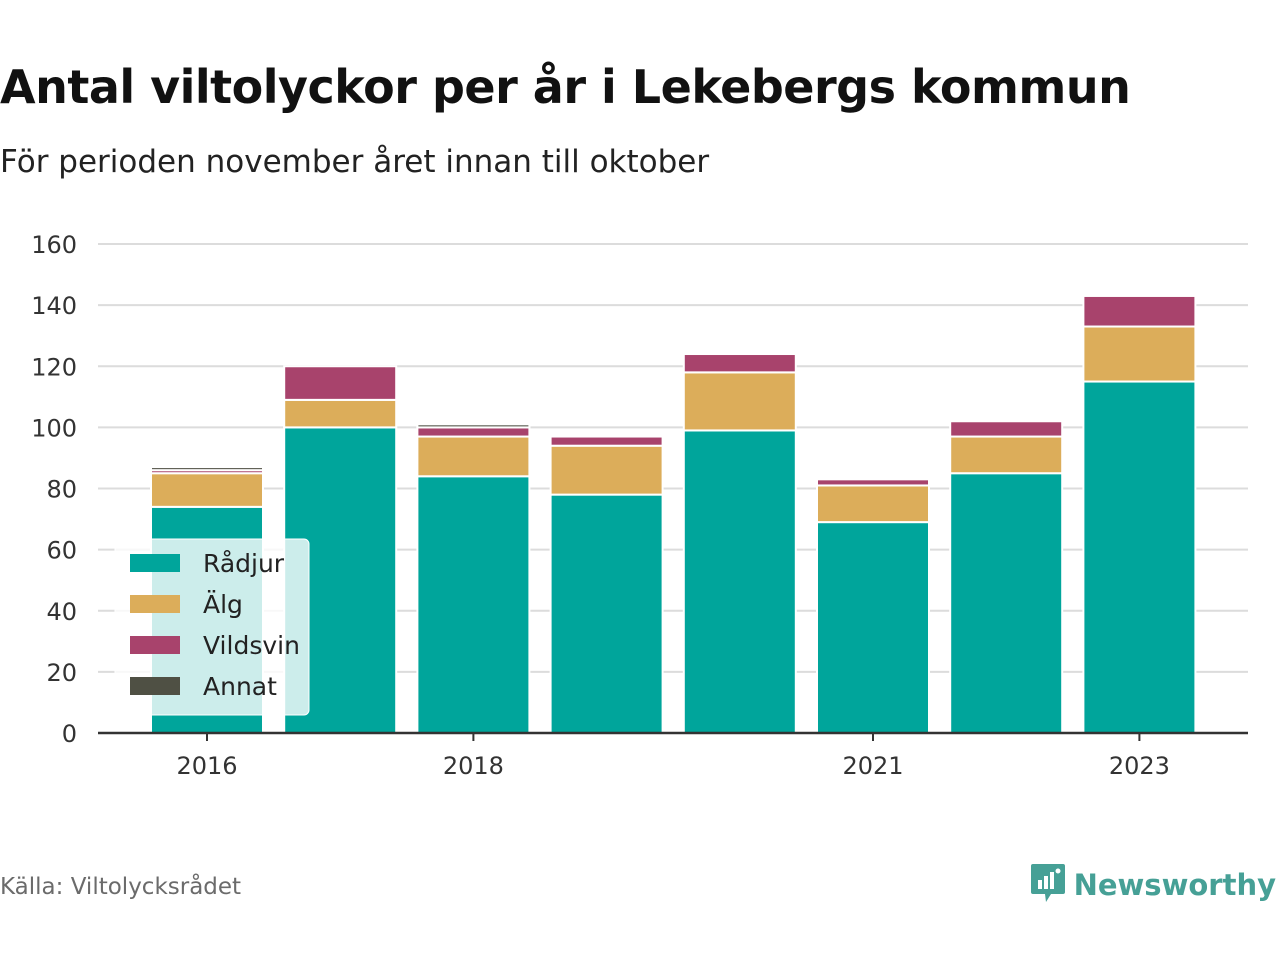 The image size is (1280, 960). Describe the element at coordinates (54, 428) in the screenshot. I see `y-tick-label: 100` at that location.